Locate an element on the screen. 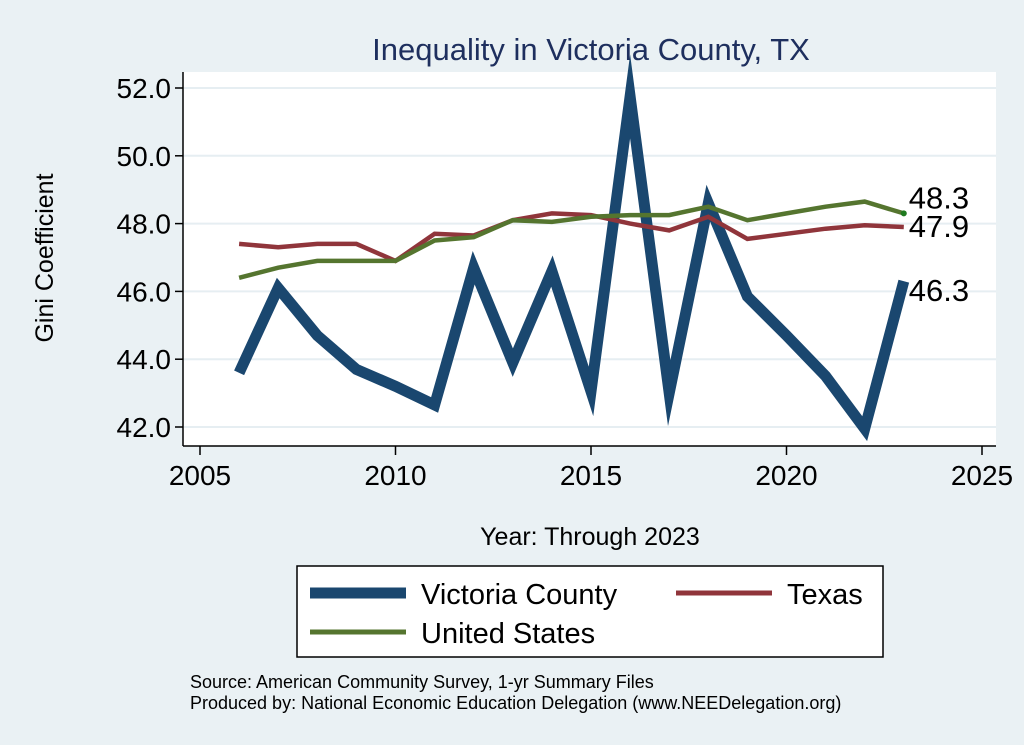 The height and width of the screenshot is (745, 1024). y-tick-label-52.0: 52.0 is located at coordinates (144, 88).